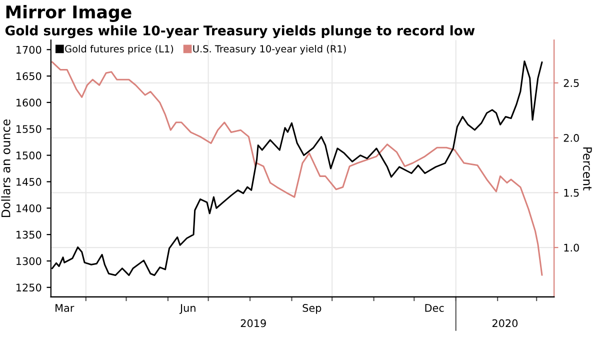 The image size is (599, 337). I want to click on y-tick-label: 1300, so click(29, 261).